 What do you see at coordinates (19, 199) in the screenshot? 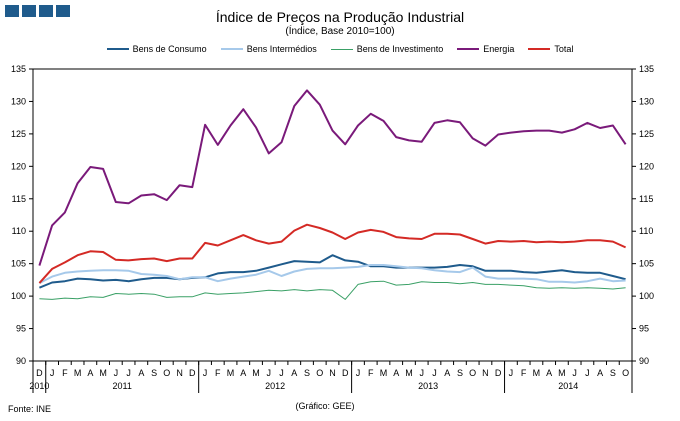
I see `y-tick-label-left: 115` at bounding box center [19, 199].